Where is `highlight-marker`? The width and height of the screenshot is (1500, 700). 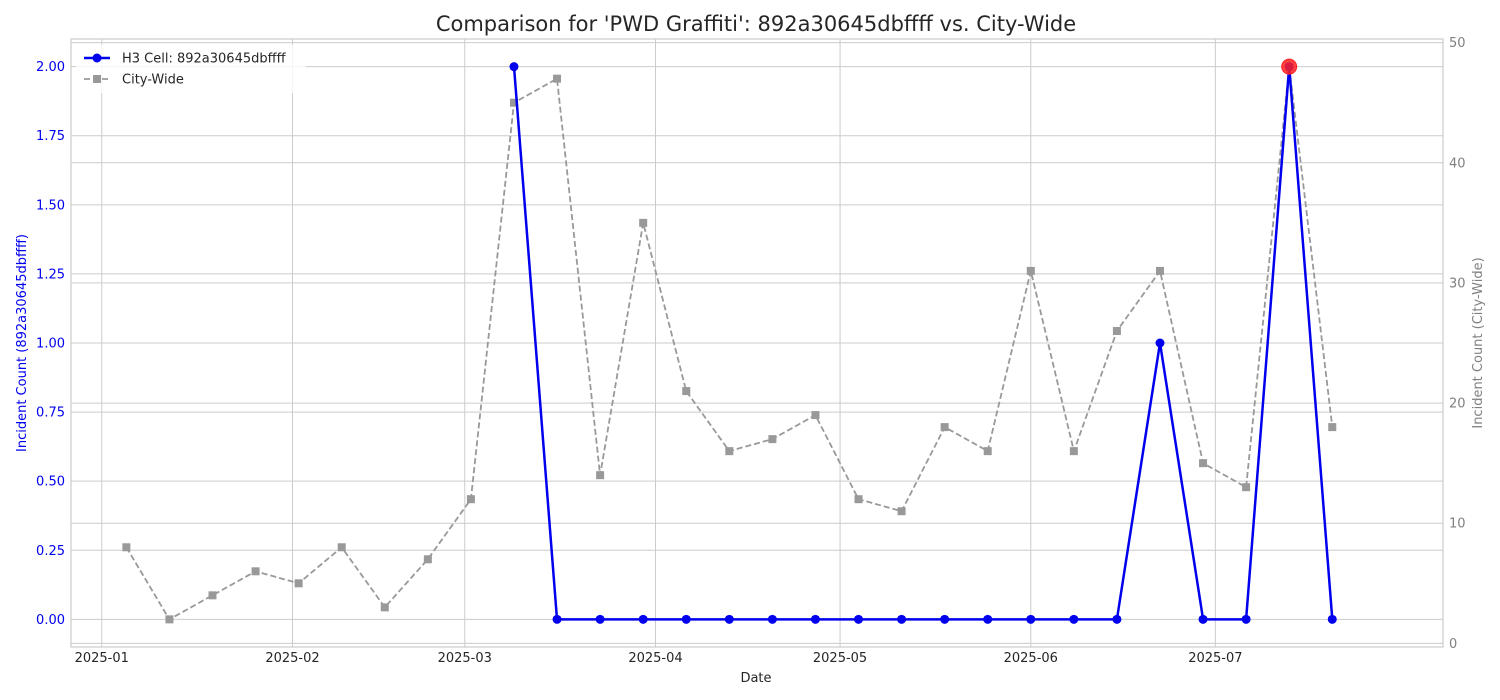 highlight-marker is located at coordinates (1289, 66).